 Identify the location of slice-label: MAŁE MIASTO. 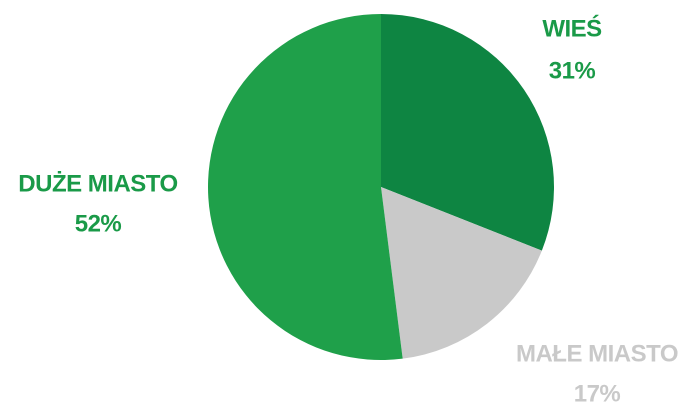
(597, 353).